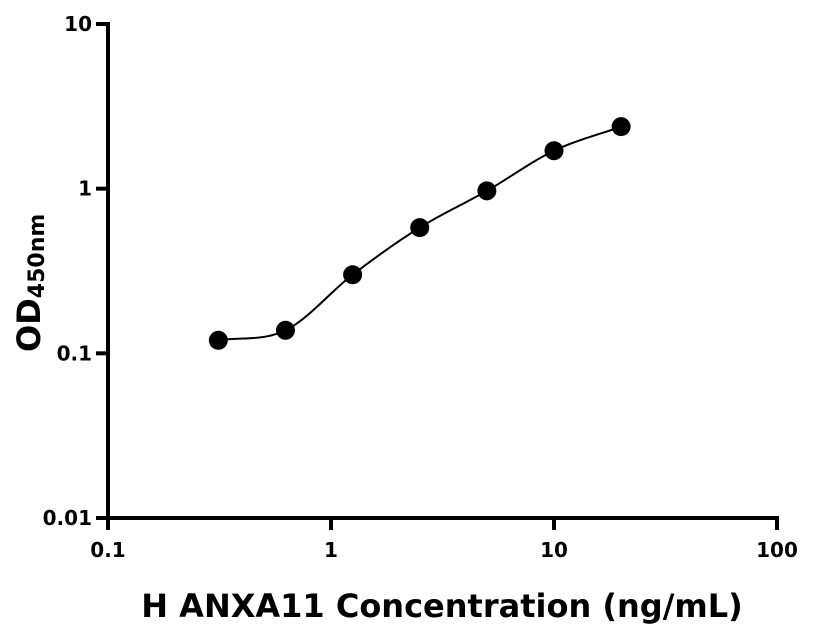 This screenshot has width=816, height=640. Describe the element at coordinates (37, 256) in the screenshot. I see `y-axis-title-subscript: 450nm` at that location.